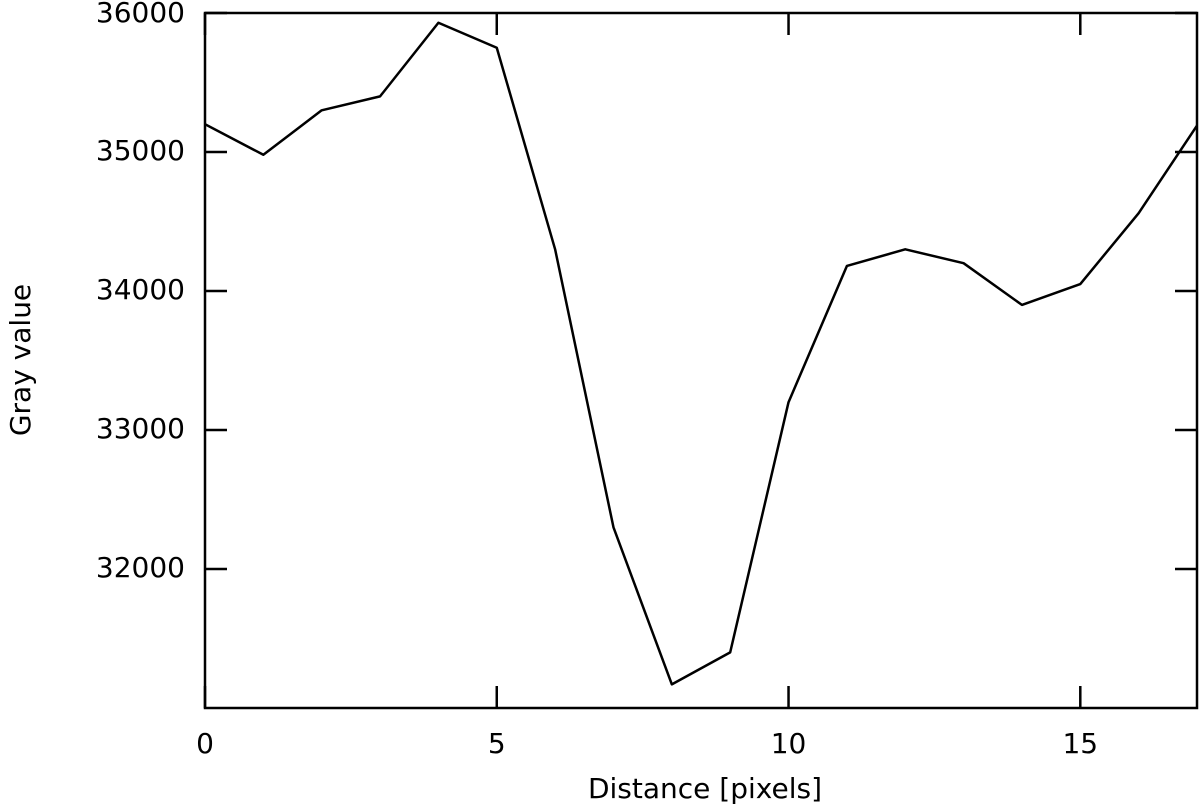 The width and height of the screenshot is (1200, 811). I want to click on x-tick-label: 10, so click(789, 743).